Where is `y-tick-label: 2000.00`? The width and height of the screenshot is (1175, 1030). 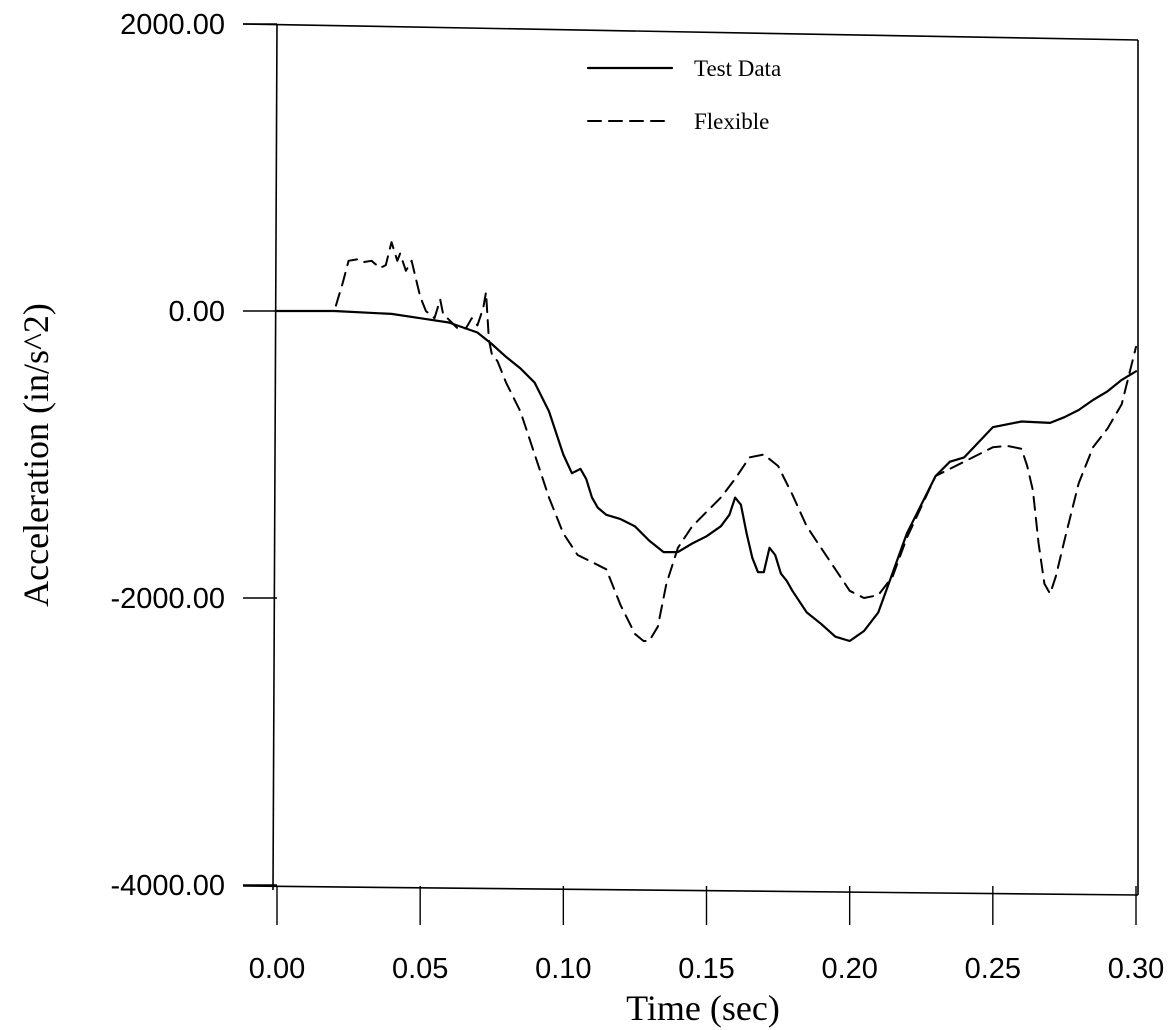 y-tick-label: 2000.00 is located at coordinates (172, 25).